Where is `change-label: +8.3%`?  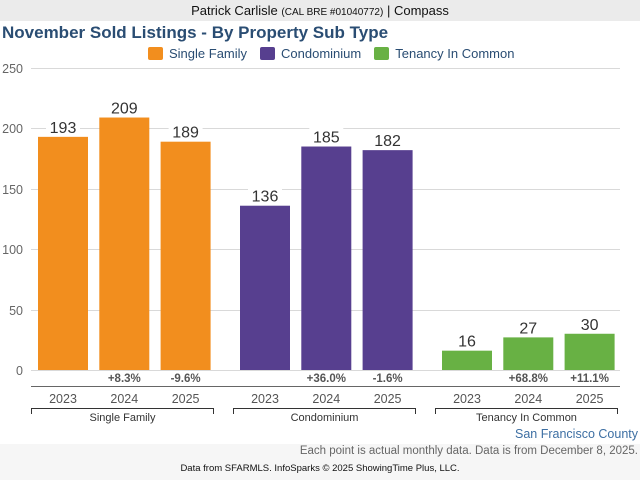
change-label: +8.3% is located at coordinates (124, 379).